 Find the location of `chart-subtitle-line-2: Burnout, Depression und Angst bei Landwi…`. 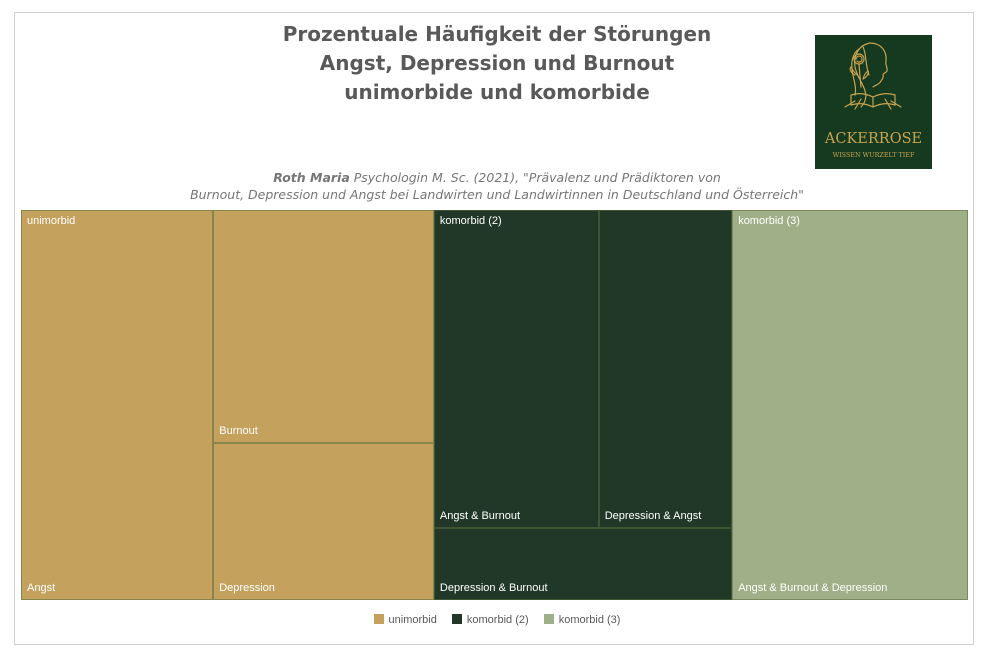

chart-subtitle-line-2: Burnout, Depression und Angst bei Landwi… is located at coordinates (497, 194).